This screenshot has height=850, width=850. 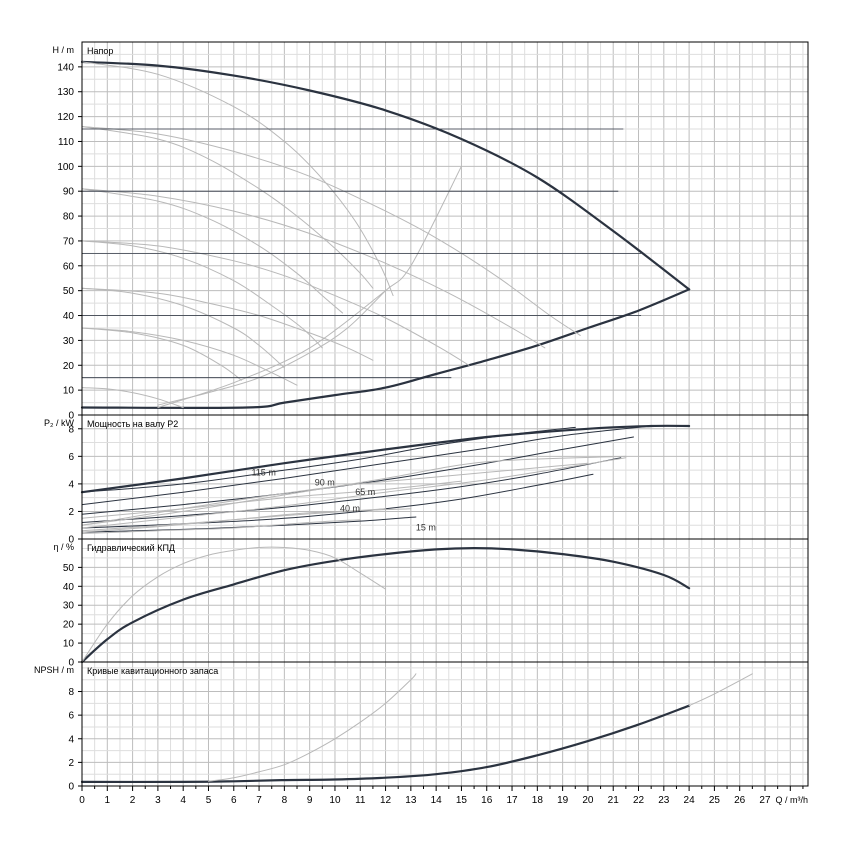 I want to click on y-axis-label: P₂ / kW, so click(x=59, y=423).